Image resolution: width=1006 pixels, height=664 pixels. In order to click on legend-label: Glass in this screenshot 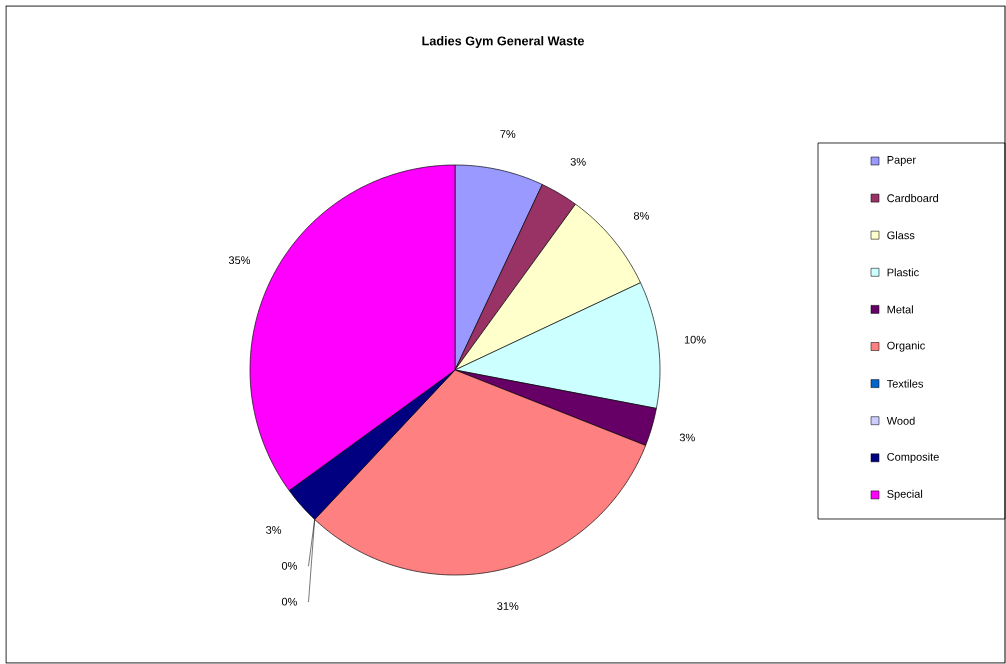, I will do `click(901, 235)`.